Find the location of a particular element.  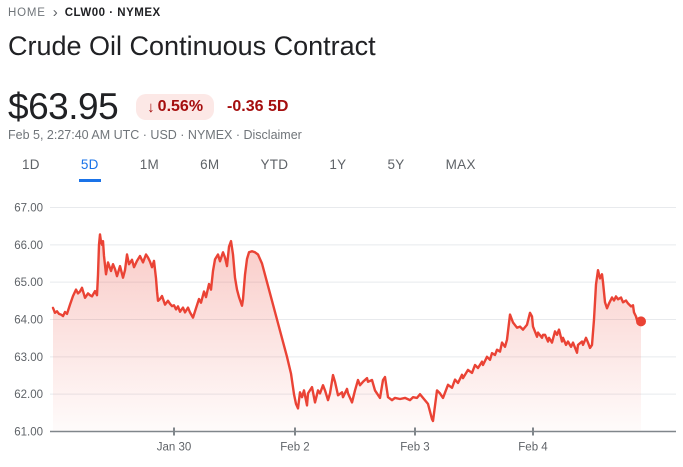

y-axis-label: 63.00 is located at coordinates (28, 358).